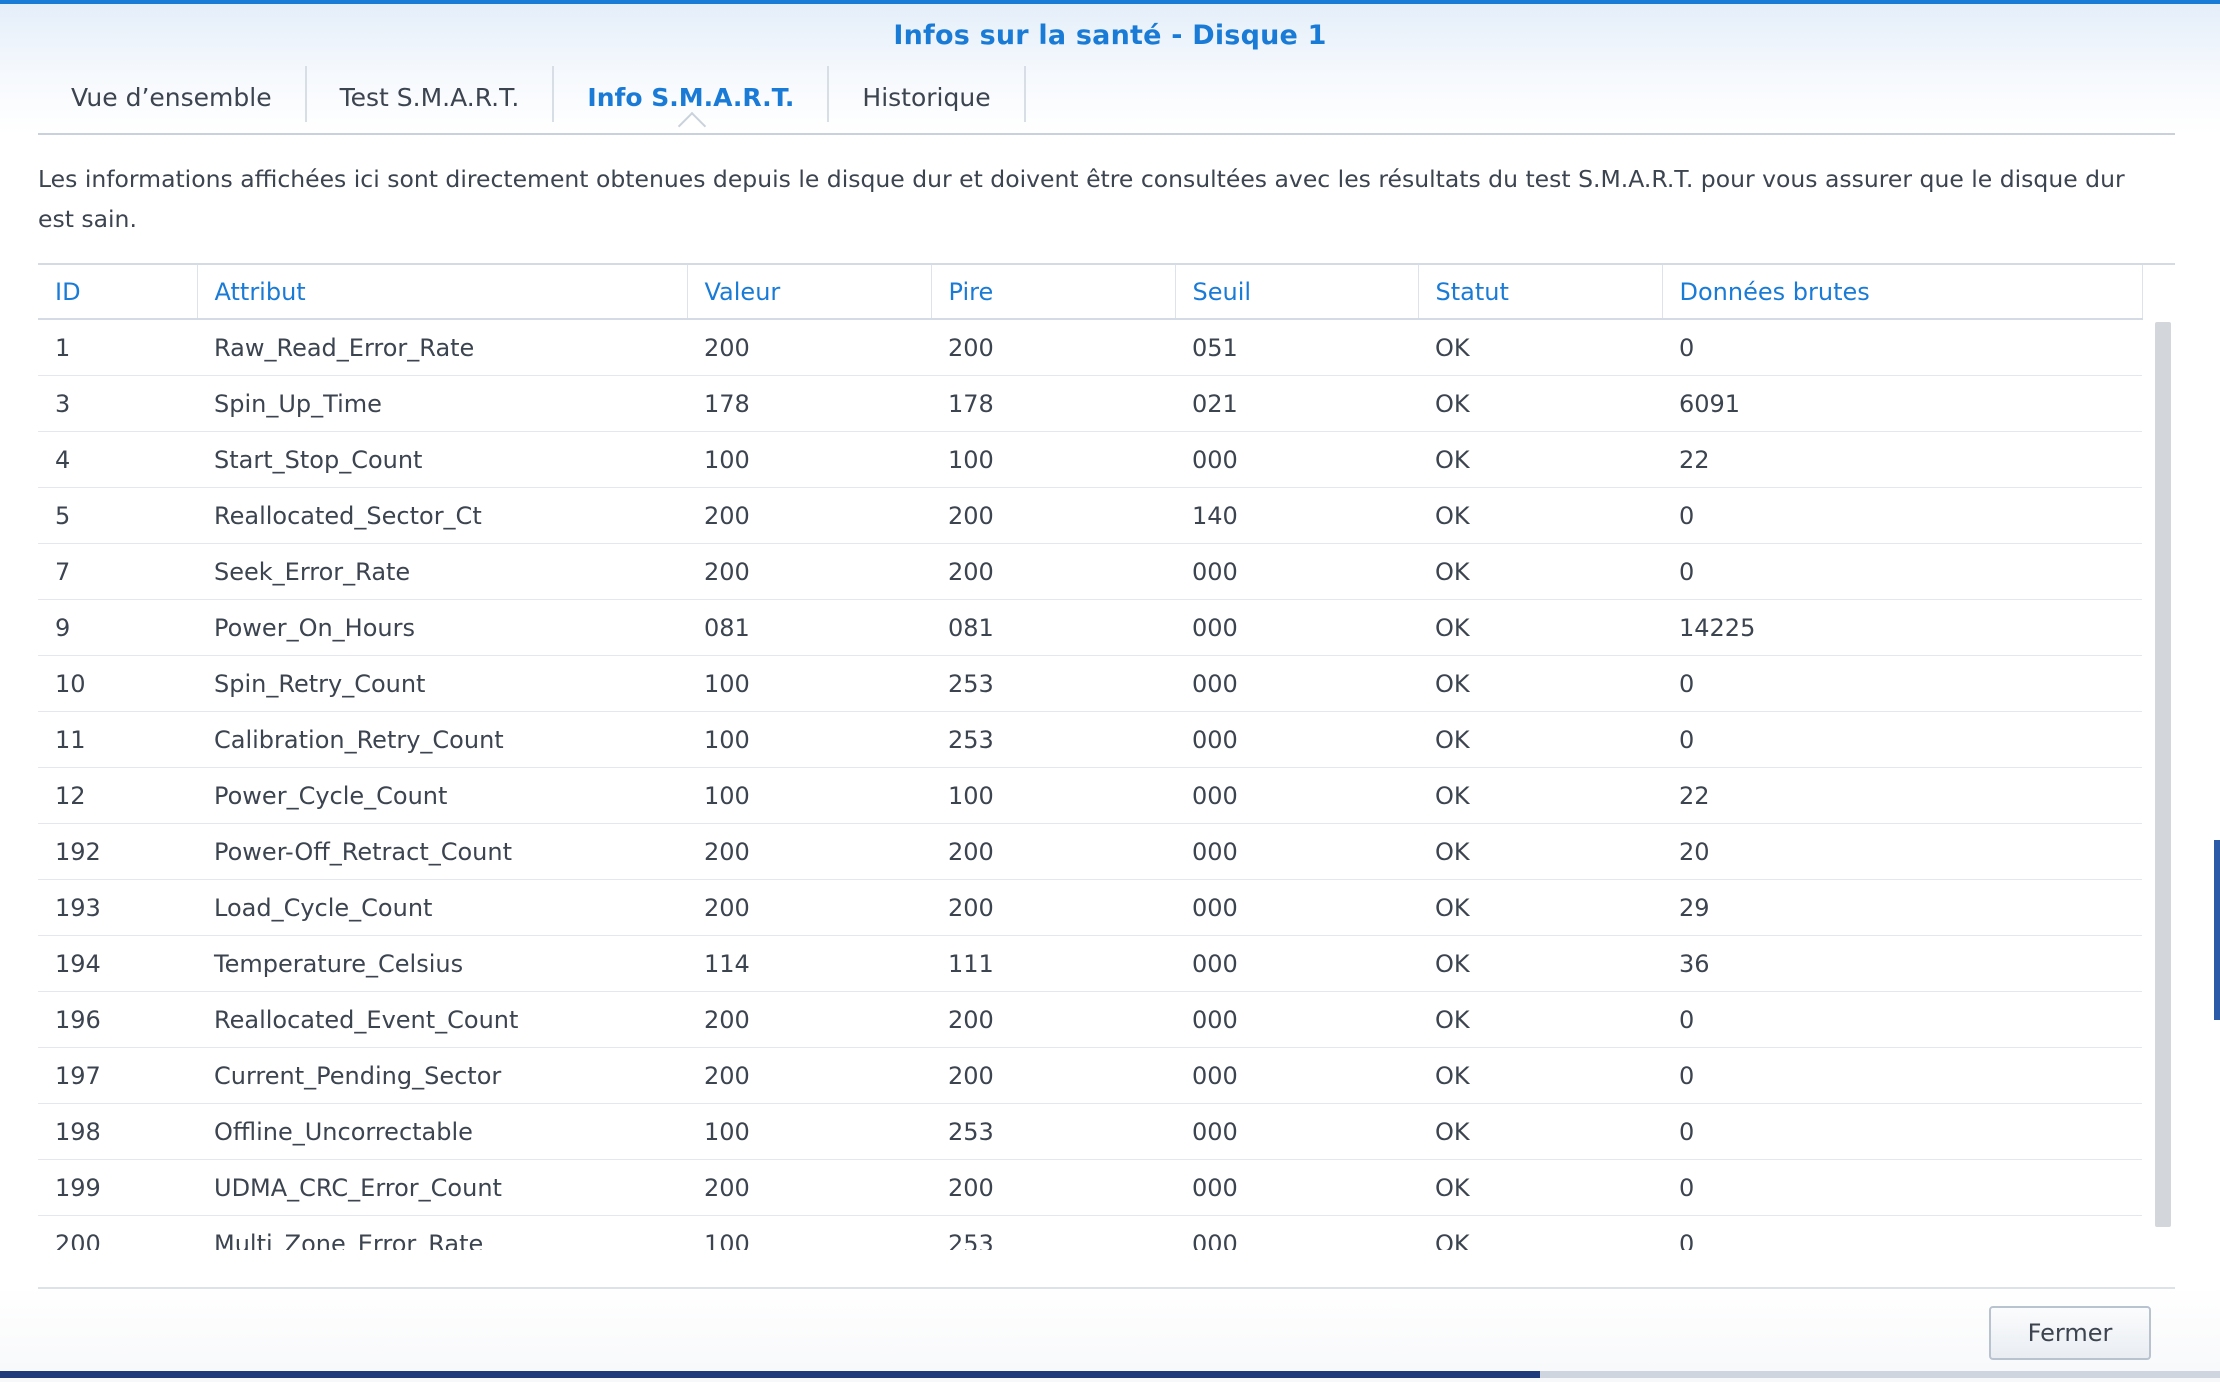  Describe the element at coordinates (1053, 627) in the screenshot. I see `cell-worst: 081` at that location.